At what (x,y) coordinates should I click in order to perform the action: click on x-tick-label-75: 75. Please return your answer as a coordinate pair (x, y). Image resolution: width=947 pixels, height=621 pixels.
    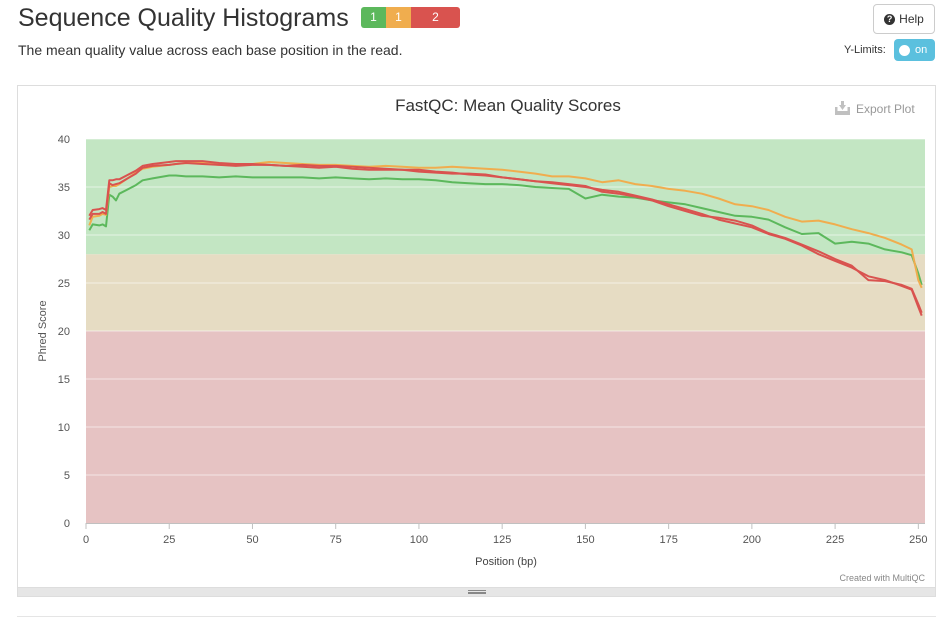
    Looking at the image, I should click on (336, 540).